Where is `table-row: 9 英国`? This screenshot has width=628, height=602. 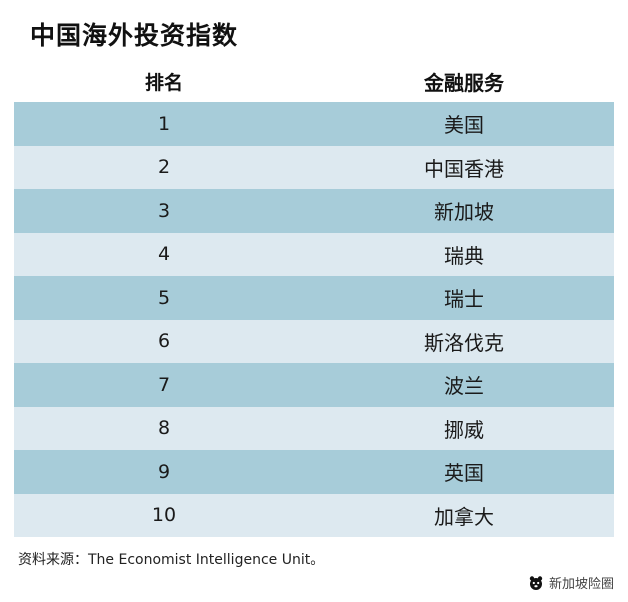
table-row: 9 英国 is located at coordinates (314, 472).